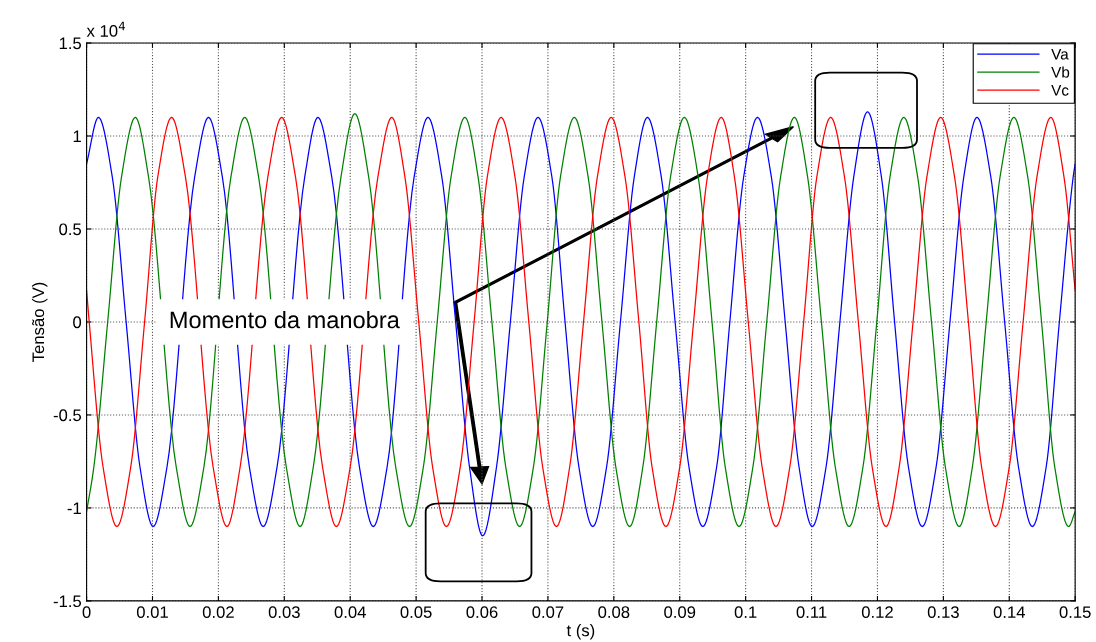  Describe the element at coordinates (86, 612) in the screenshot. I see `x-tick-label: 0` at that location.